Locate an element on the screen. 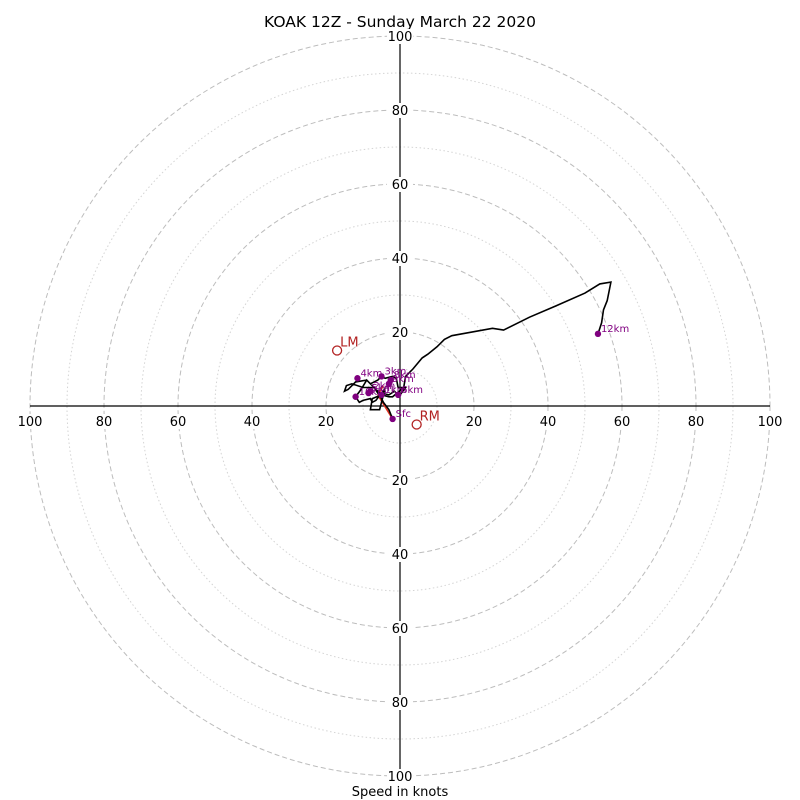  height-marker-label: 8km is located at coordinates (405, 375).